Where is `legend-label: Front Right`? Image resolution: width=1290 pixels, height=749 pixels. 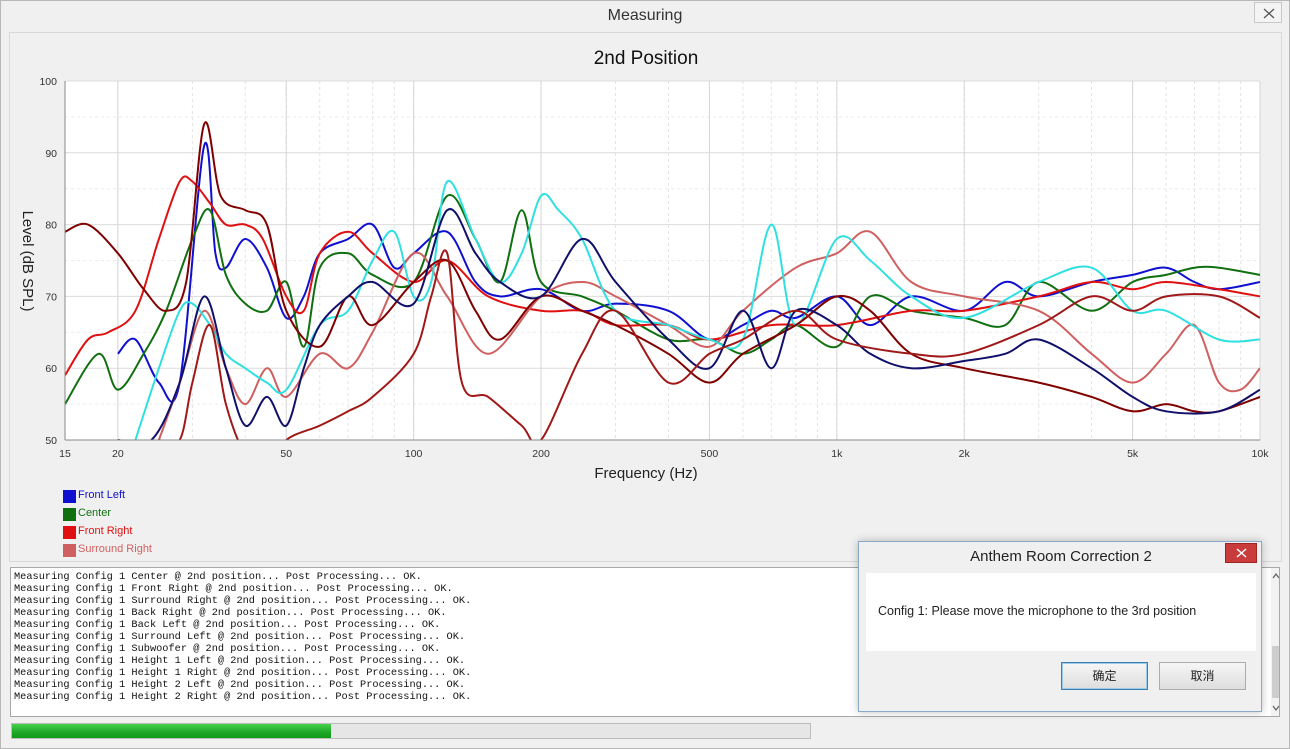 legend-label: Front Right is located at coordinates (105, 531).